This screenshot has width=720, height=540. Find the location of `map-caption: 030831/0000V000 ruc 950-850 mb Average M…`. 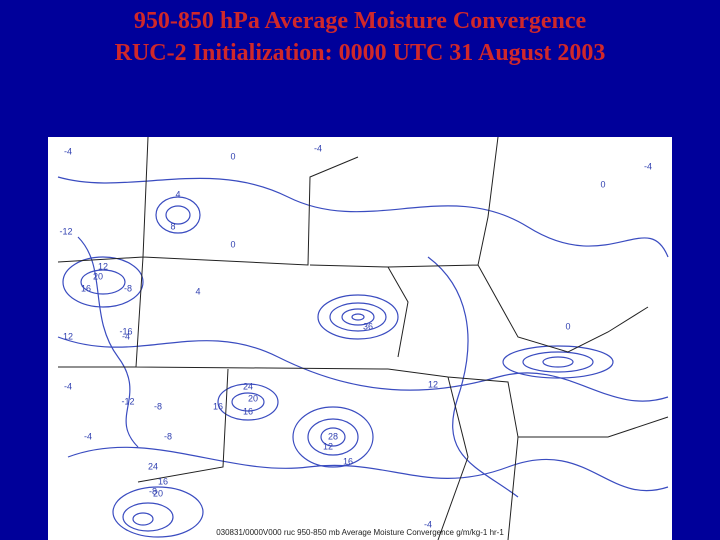

map-caption: 030831/0000V000 ruc 950-850 mb Average M… is located at coordinates (360, 532).